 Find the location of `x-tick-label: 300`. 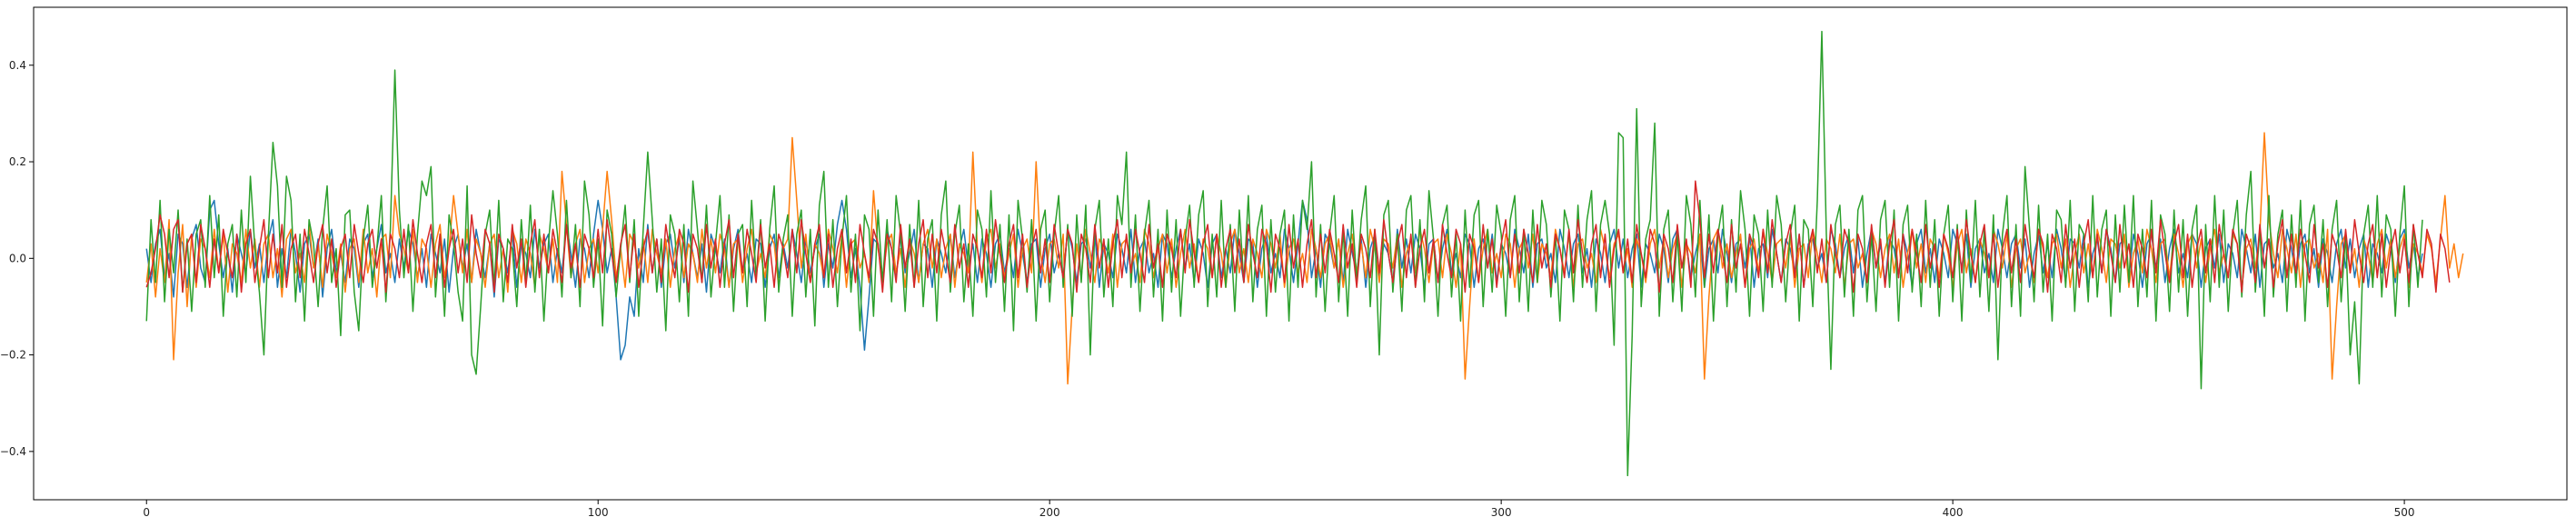

x-tick-label: 300 is located at coordinates (1501, 512).